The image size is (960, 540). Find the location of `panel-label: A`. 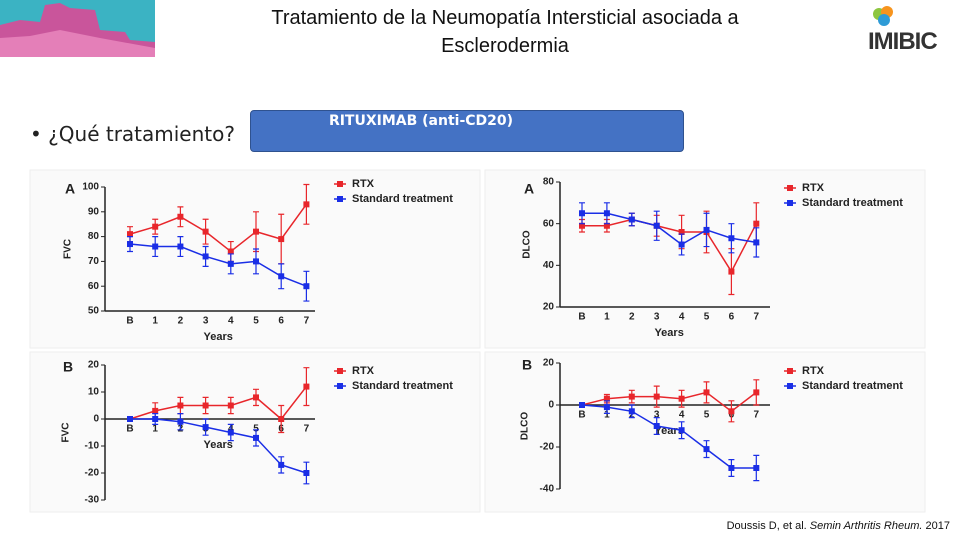

panel-label: A is located at coordinates (529, 189).